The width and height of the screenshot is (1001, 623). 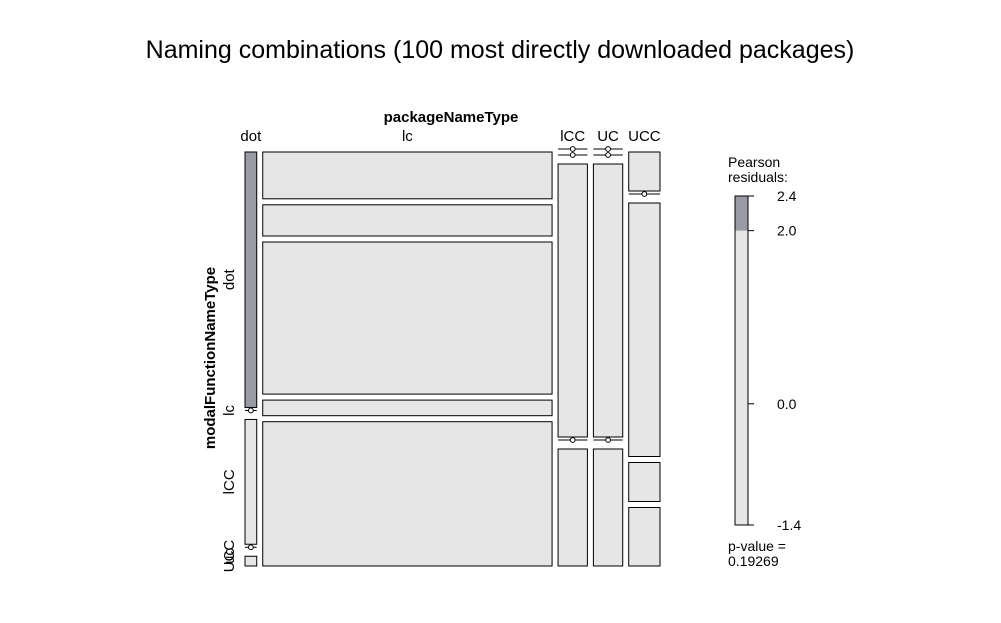 I want to click on column-level-labels: dot lc lCC UC UCC, so click(x=450, y=136).